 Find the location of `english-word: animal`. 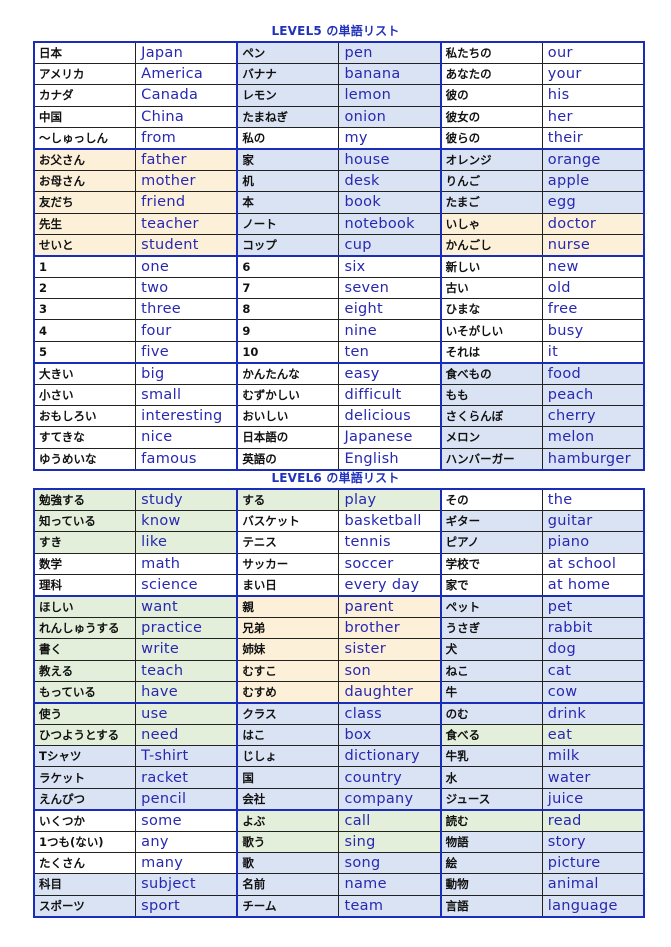

english-word: animal is located at coordinates (593, 884).